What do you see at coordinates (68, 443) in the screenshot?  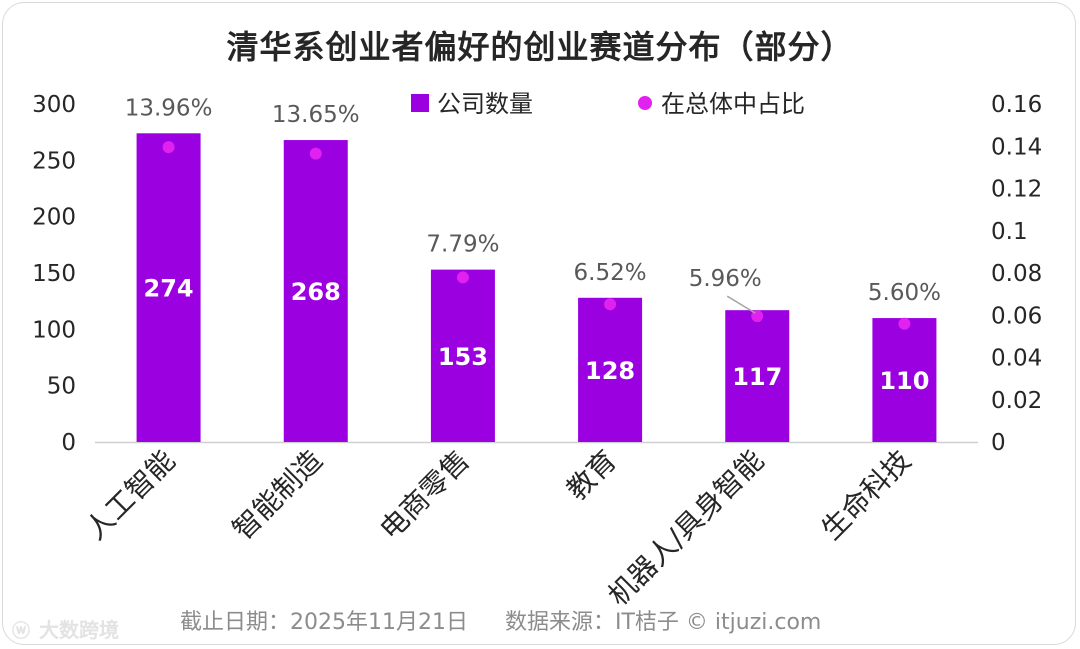 I see `left-axis-tick: 0` at bounding box center [68, 443].